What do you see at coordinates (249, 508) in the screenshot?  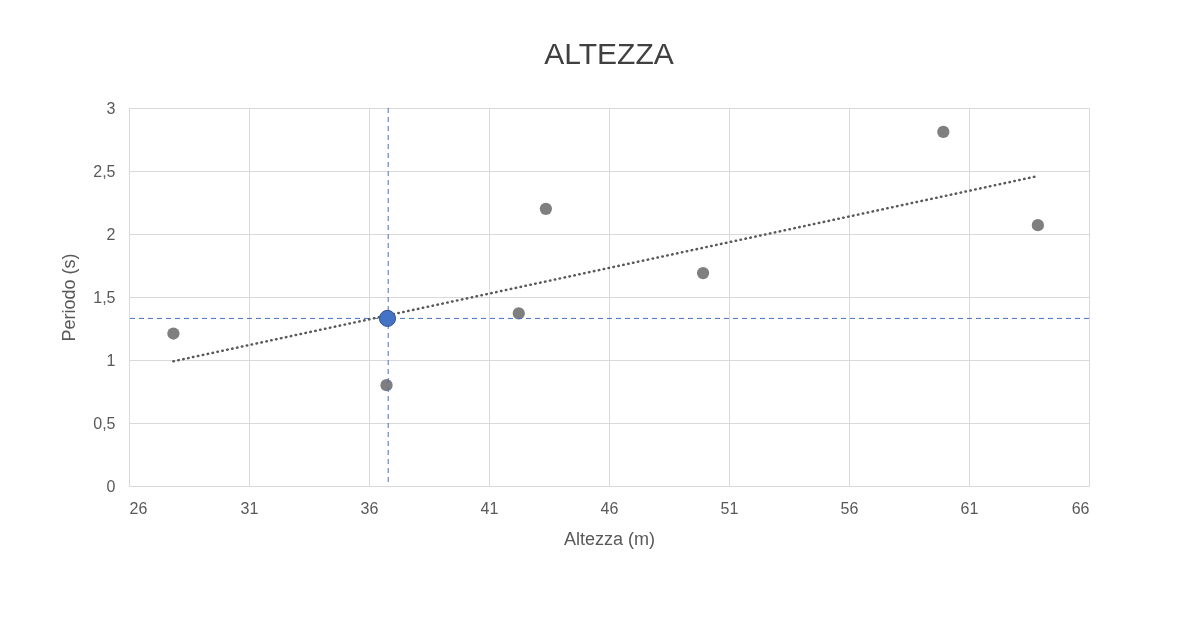 I see `x-tick-label: 31` at bounding box center [249, 508].